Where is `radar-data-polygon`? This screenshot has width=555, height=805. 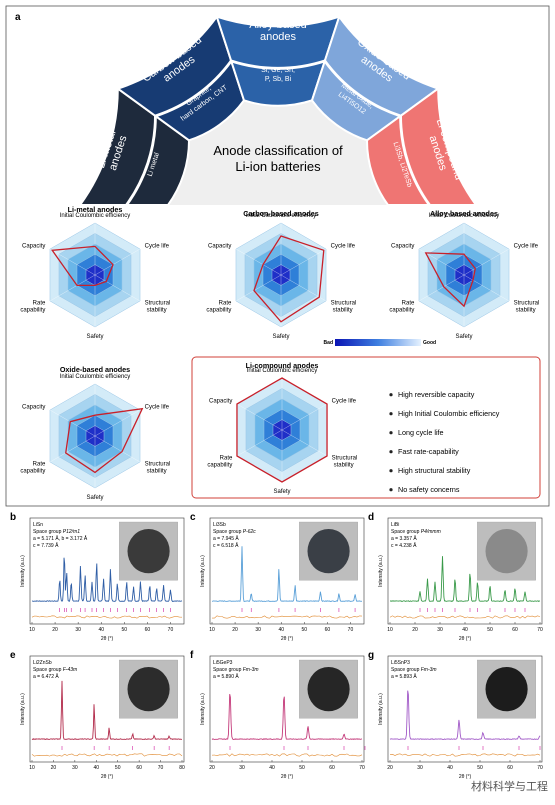
radar-data-polygon is located at coordinates (282, 430).